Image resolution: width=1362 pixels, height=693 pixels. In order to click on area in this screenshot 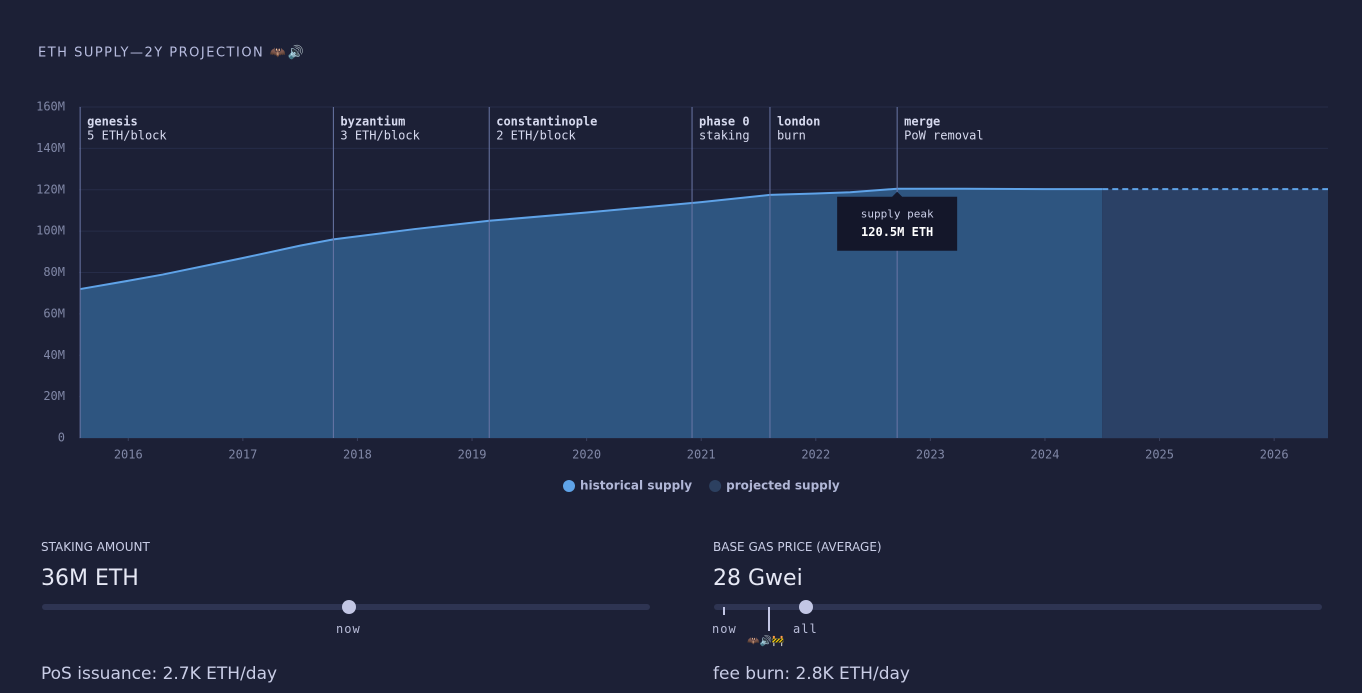, I will do `click(1215, 313)`.